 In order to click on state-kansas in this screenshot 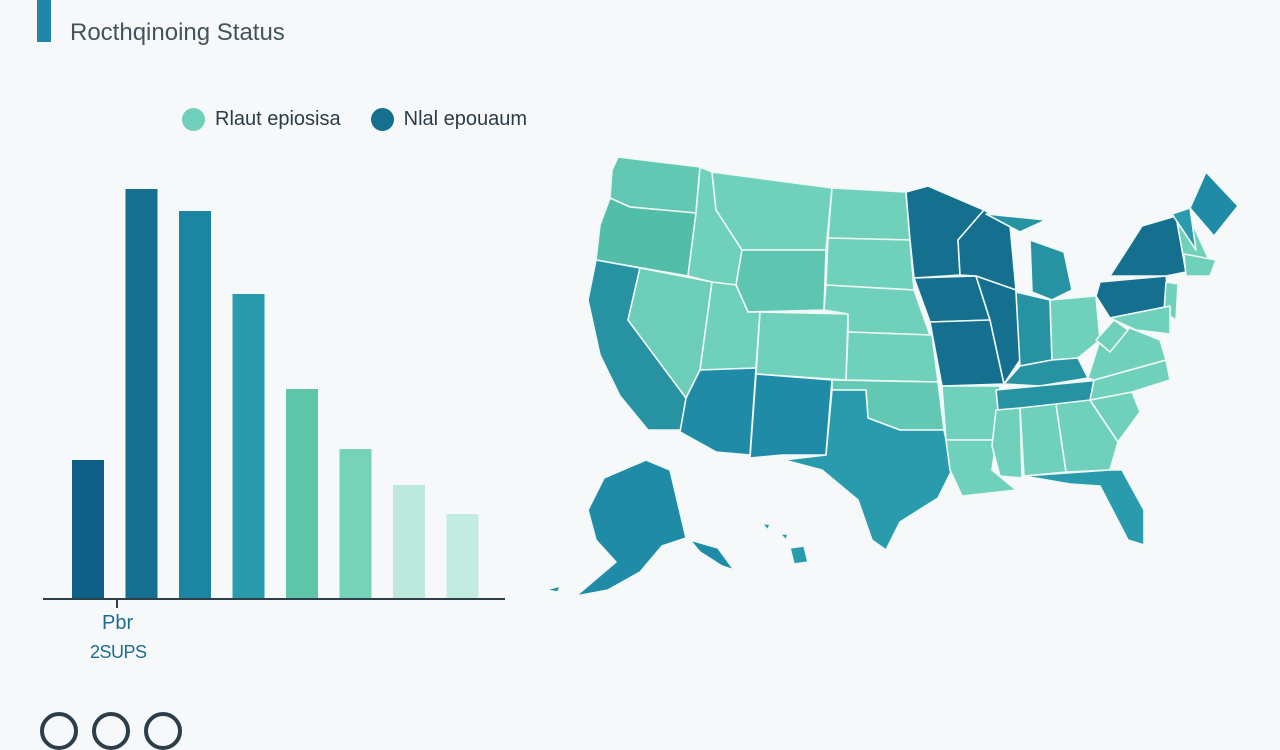, I will do `click(892, 357)`.